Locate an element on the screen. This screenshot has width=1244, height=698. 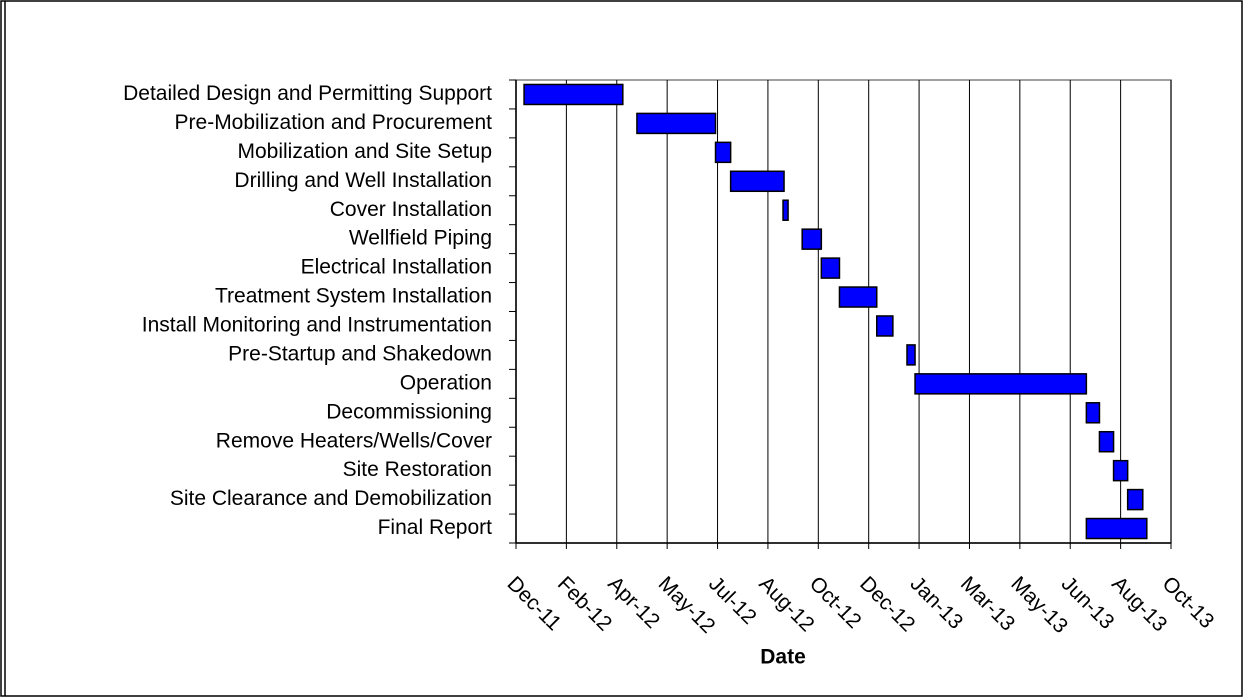
y-tick-label: Install Monitoring and Instrumentation is located at coordinates (317, 325).